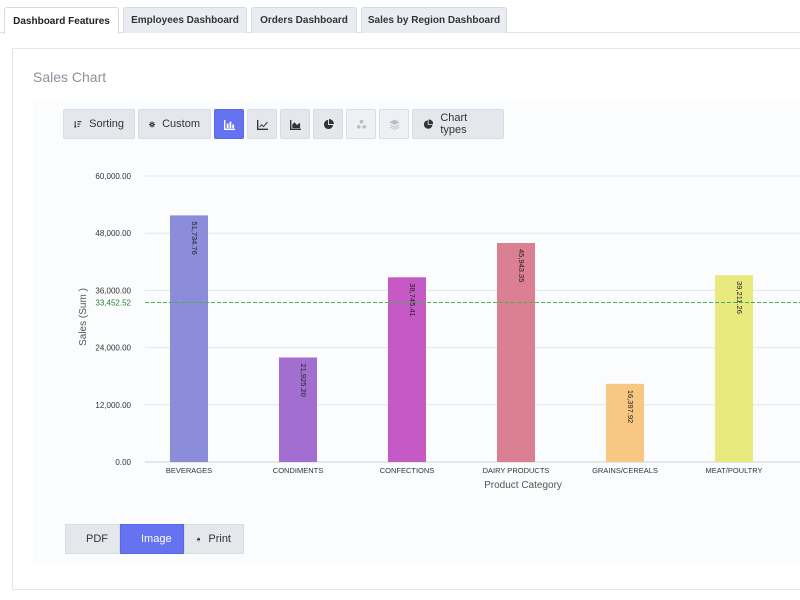 Image resolution: width=800 pixels, height=600 pixels. Describe the element at coordinates (113, 405) in the screenshot. I see `y-tick-label: 12,000.00` at that location.